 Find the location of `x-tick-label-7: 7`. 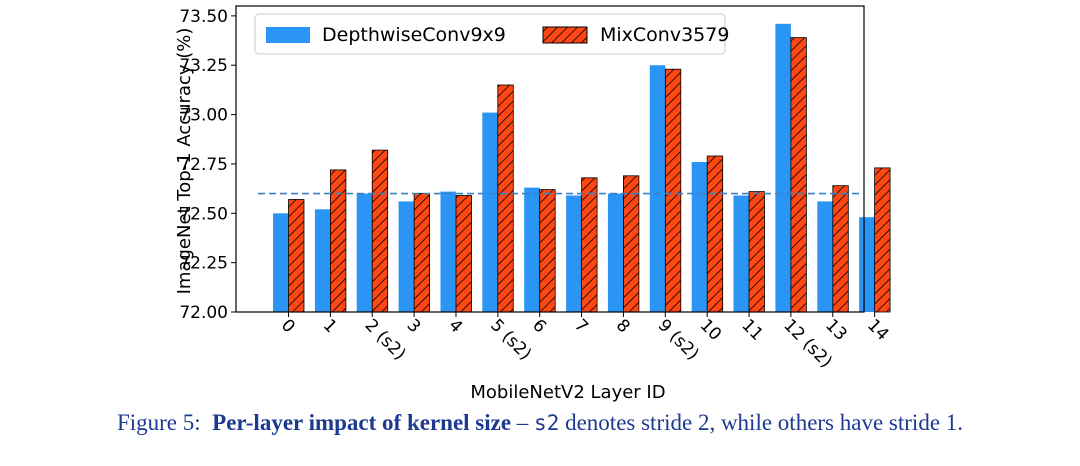

x-tick-label-7: 7 is located at coordinates (581, 326).